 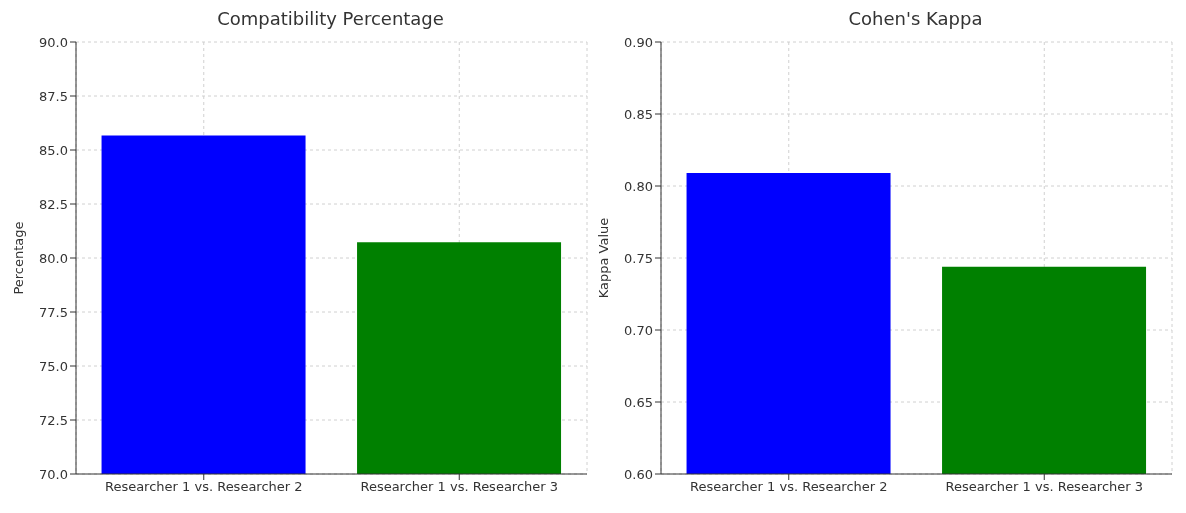 I want to click on y-tick-label: 0.65, so click(x=638, y=402).